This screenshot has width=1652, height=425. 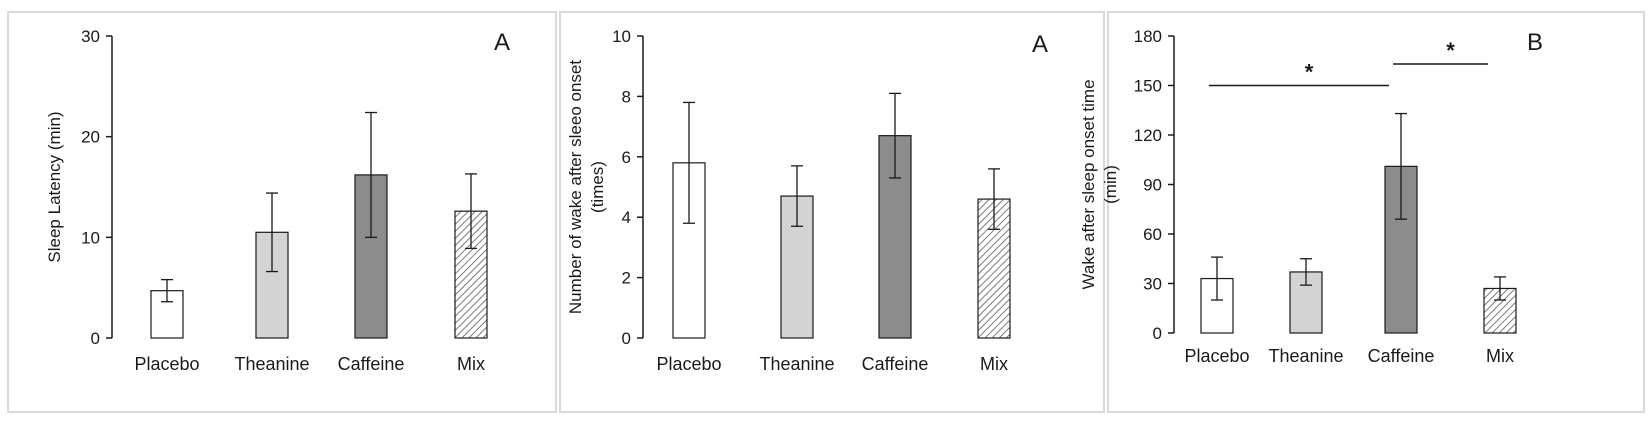 I want to click on y-tick-label: 90, so click(x=1152, y=185).